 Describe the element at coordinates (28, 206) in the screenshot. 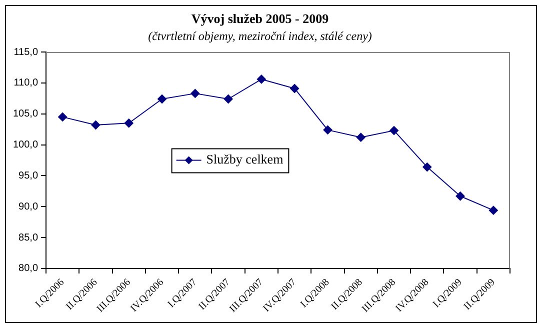

I see `y-tick-label: 90,0` at that location.